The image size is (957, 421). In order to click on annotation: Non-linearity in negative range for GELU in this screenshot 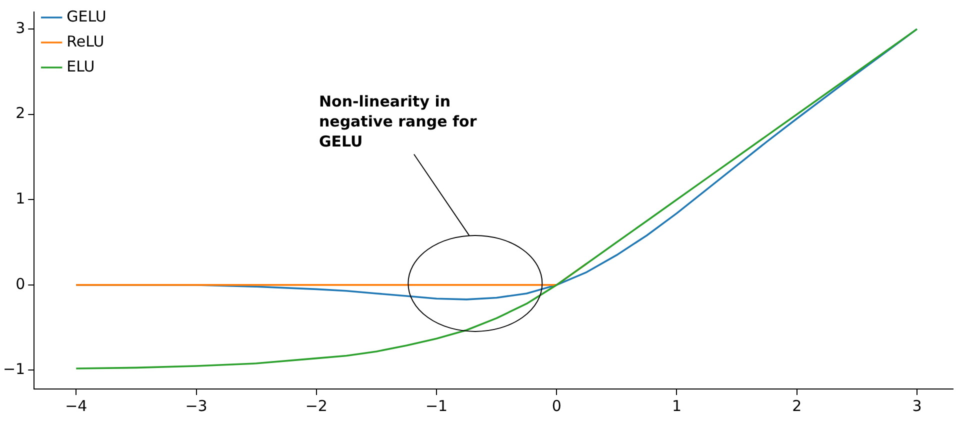, I will do `click(398, 121)`.